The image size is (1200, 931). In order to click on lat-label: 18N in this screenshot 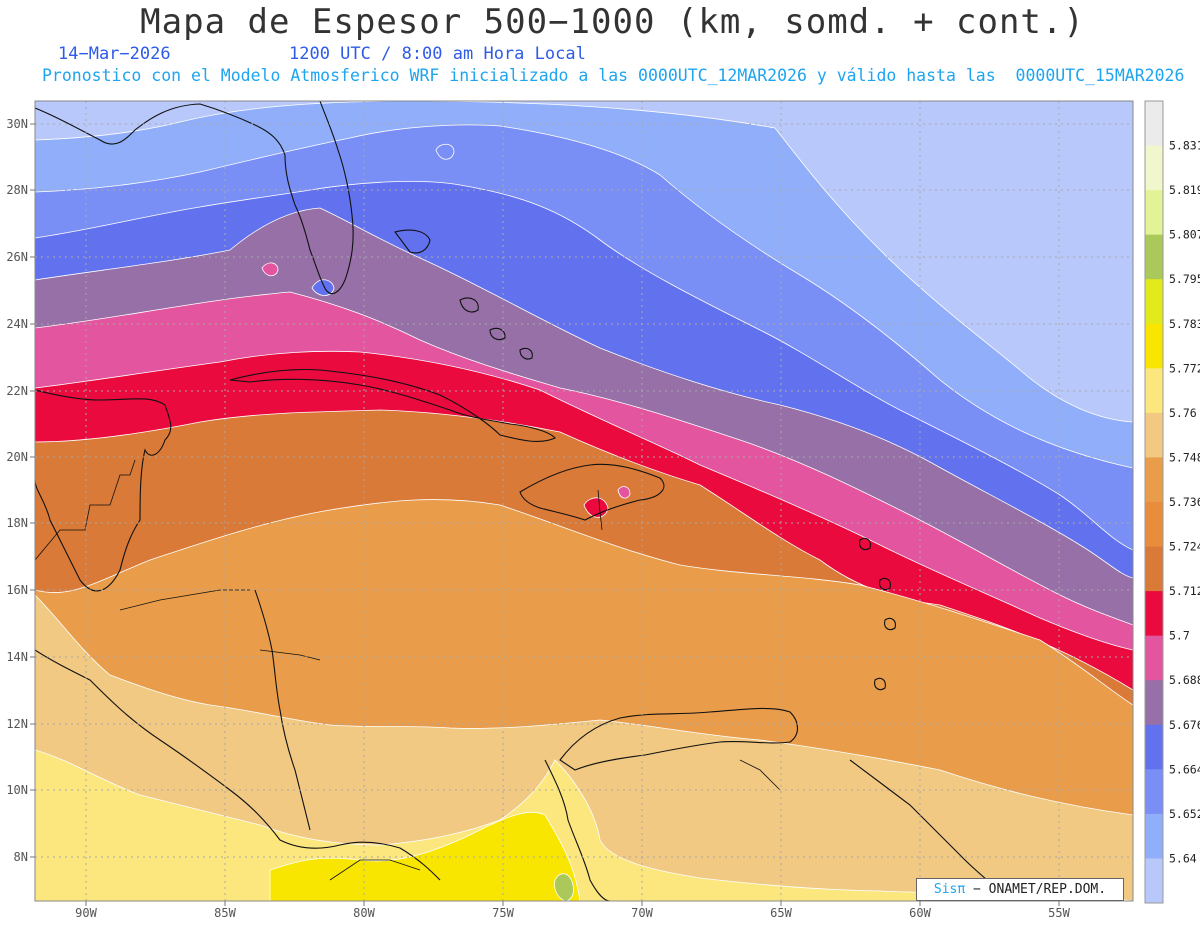, I will do `click(17, 523)`.